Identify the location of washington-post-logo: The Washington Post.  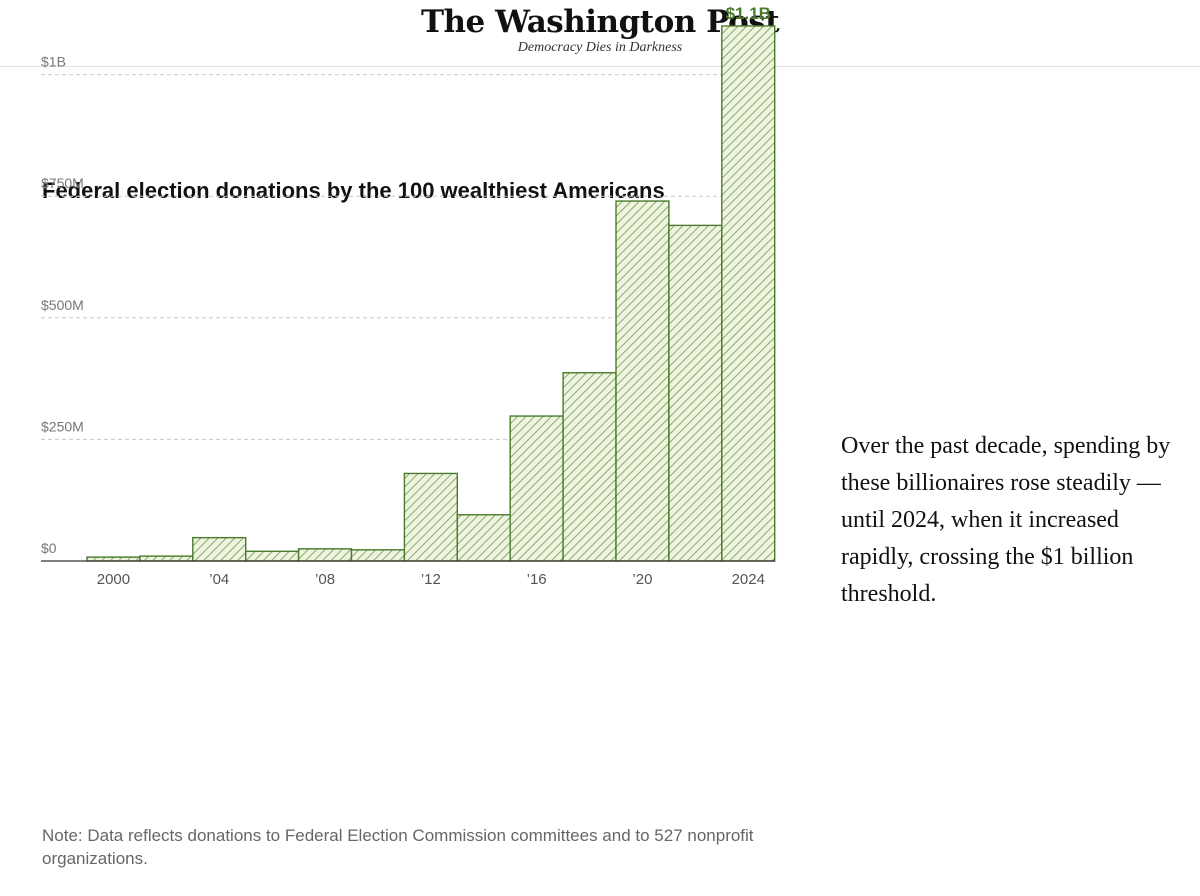
(600, 22).